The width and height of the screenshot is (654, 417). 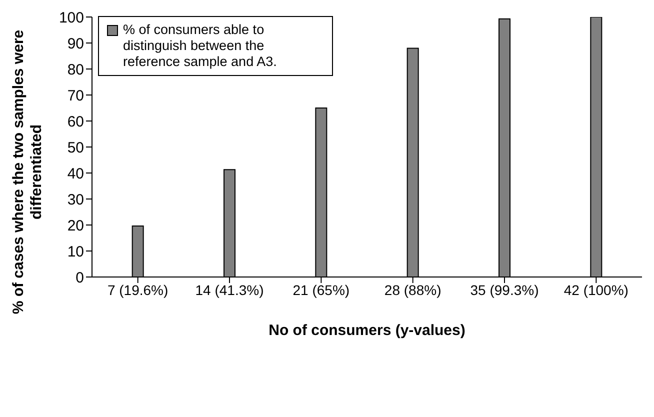 What do you see at coordinates (75, 95) in the screenshot?
I see `y-tick-label: 70` at bounding box center [75, 95].